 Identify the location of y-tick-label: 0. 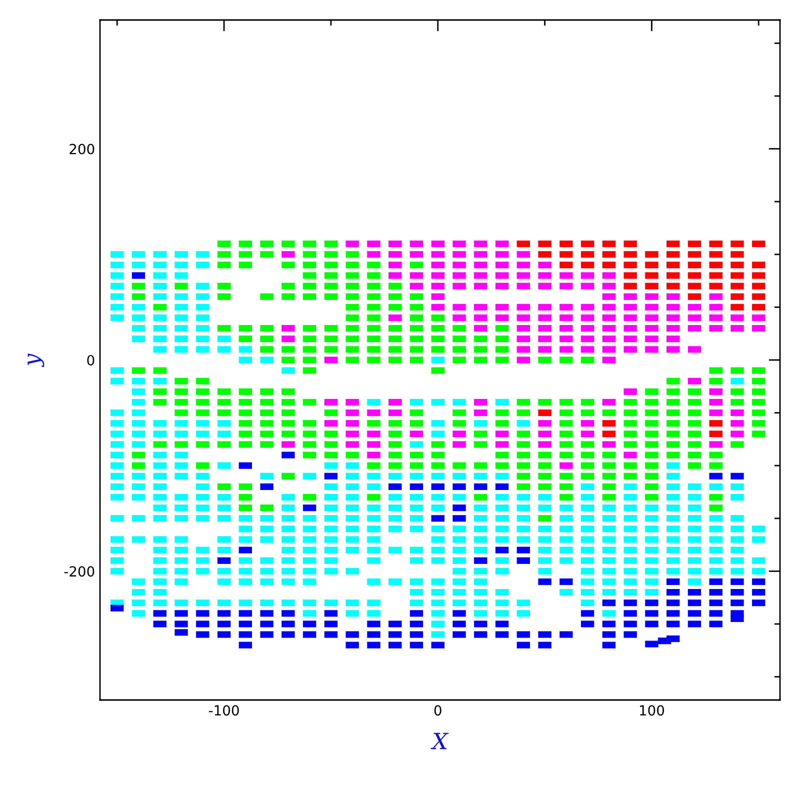
(90, 360).